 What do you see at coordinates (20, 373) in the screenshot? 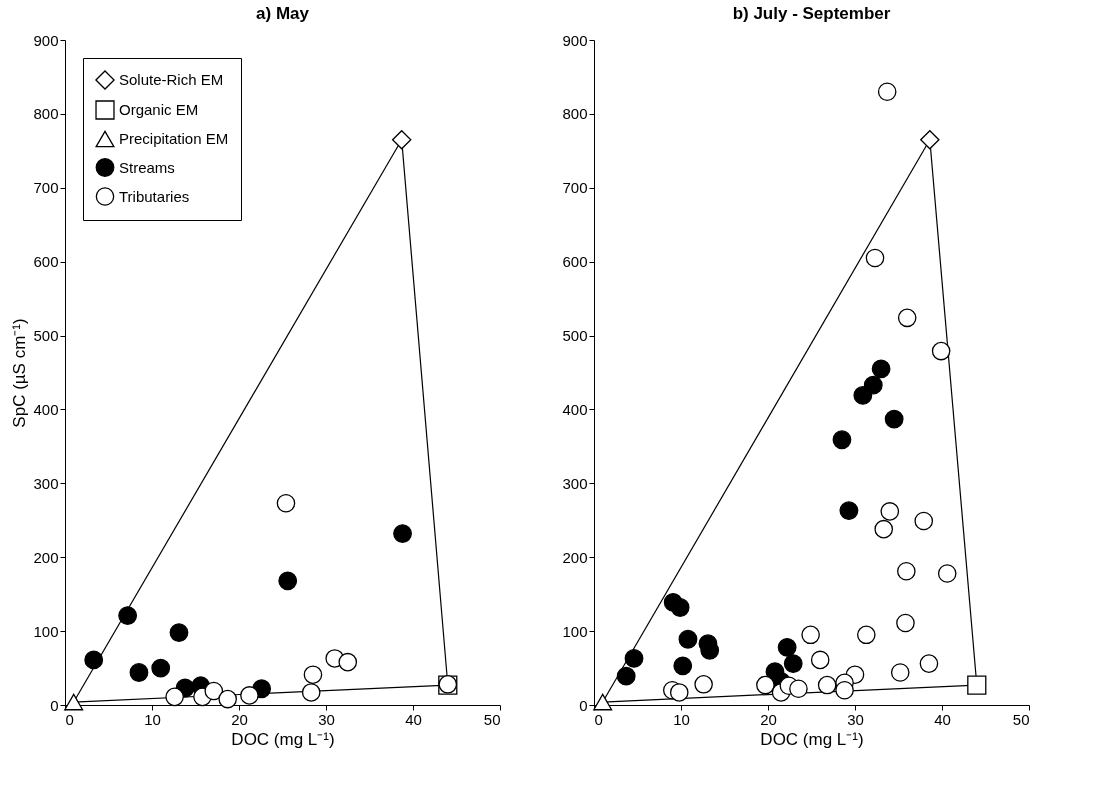
I see `y-axis-title: SpC (µS cm⁻¹)` at bounding box center [20, 373].